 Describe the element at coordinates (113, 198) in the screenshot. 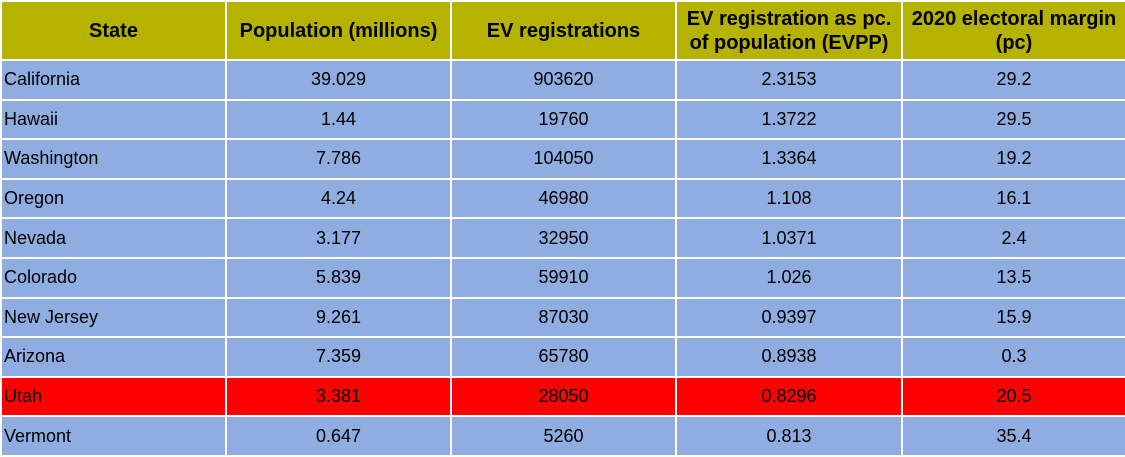

I see `cell-state: Oregon` at that location.